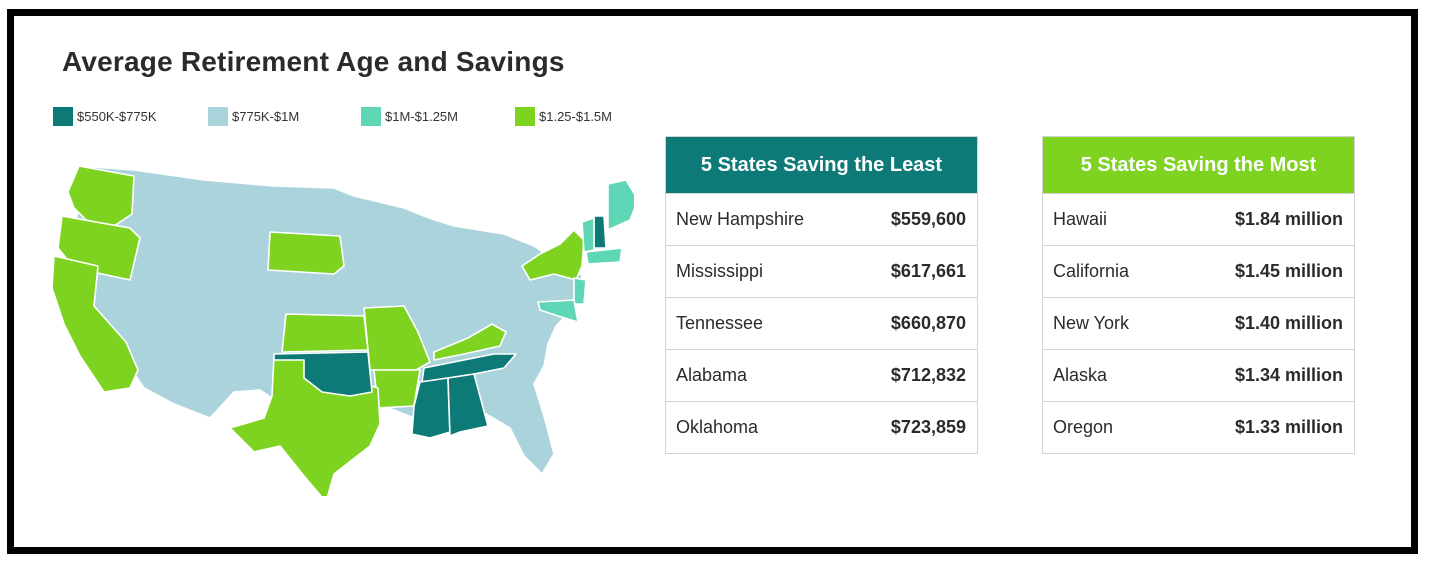 This screenshot has height=566, width=1430. I want to click on state-kentucky, so click(470, 342).